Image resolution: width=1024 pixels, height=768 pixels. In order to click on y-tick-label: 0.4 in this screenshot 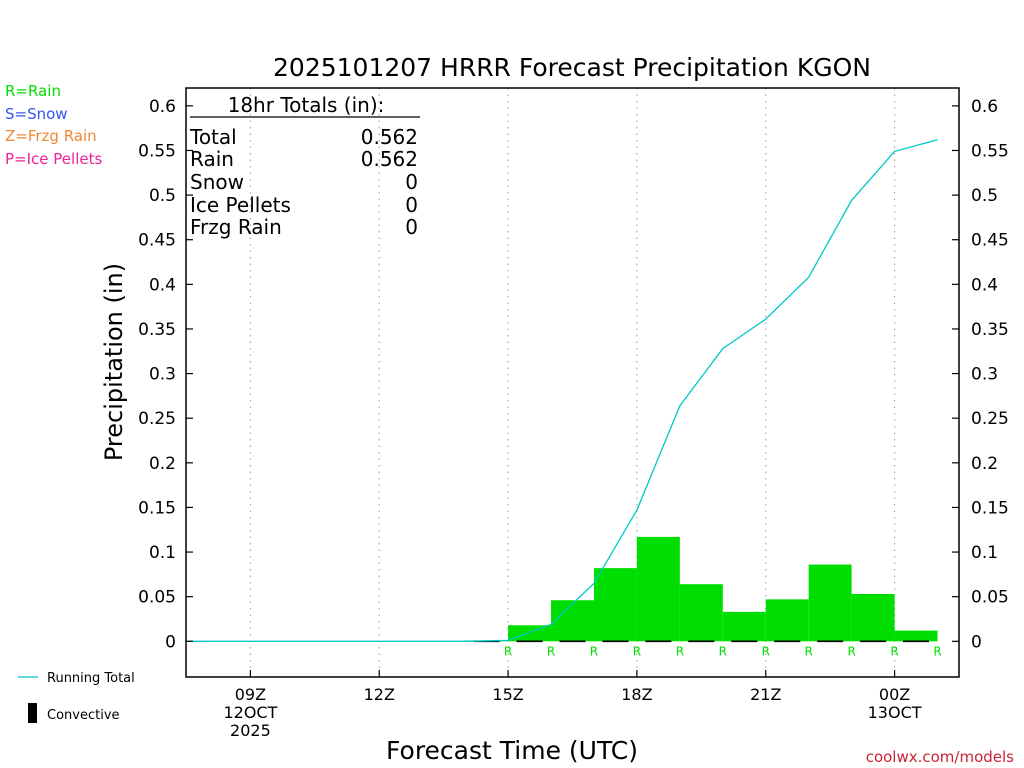, I will do `click(162, 285)`.